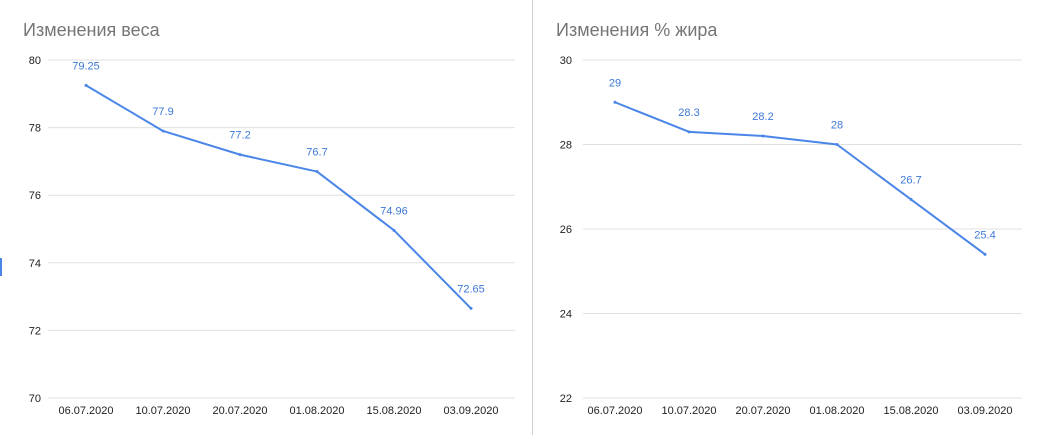  I want to click on data-label: 77.2, so click(239, 136).